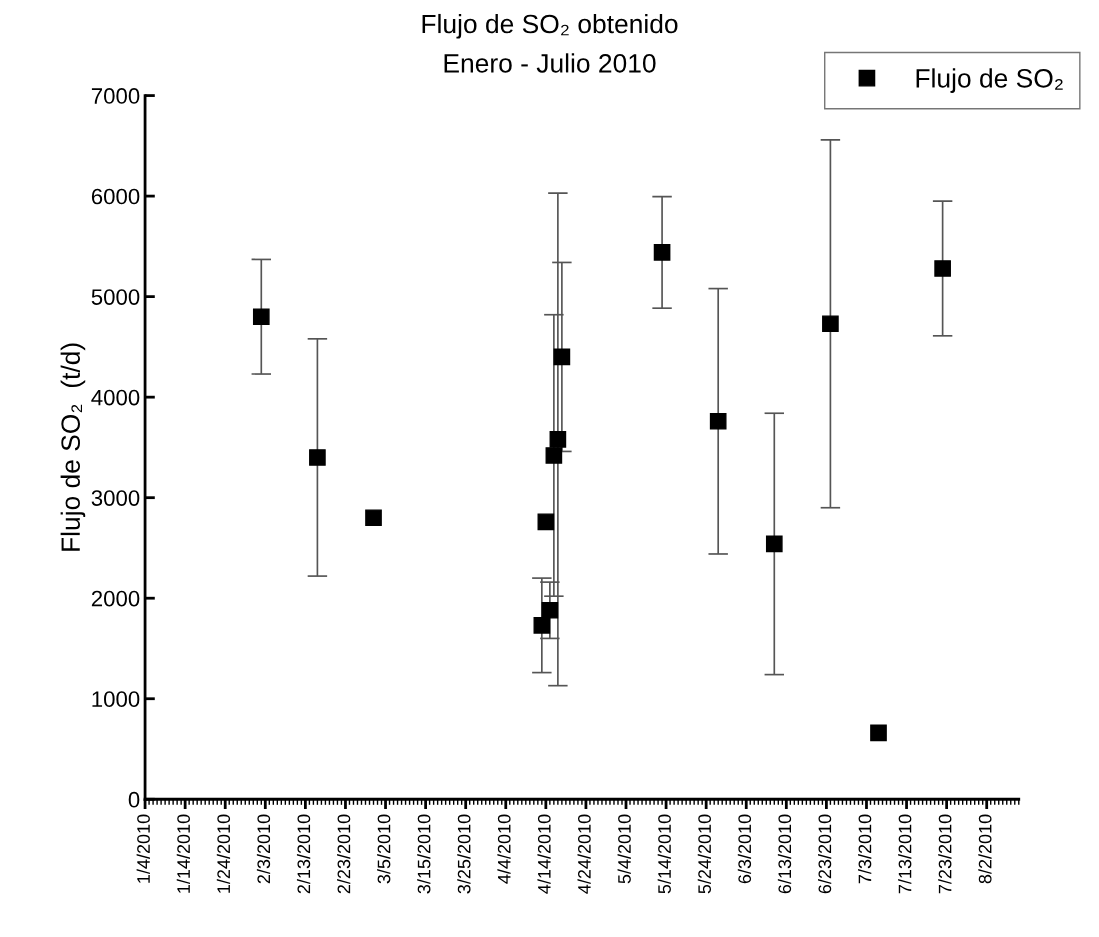  Describe the element at coordinates (865, 849) in the screenshot. I see `x-tick-label: 7/3/2010` at that location.